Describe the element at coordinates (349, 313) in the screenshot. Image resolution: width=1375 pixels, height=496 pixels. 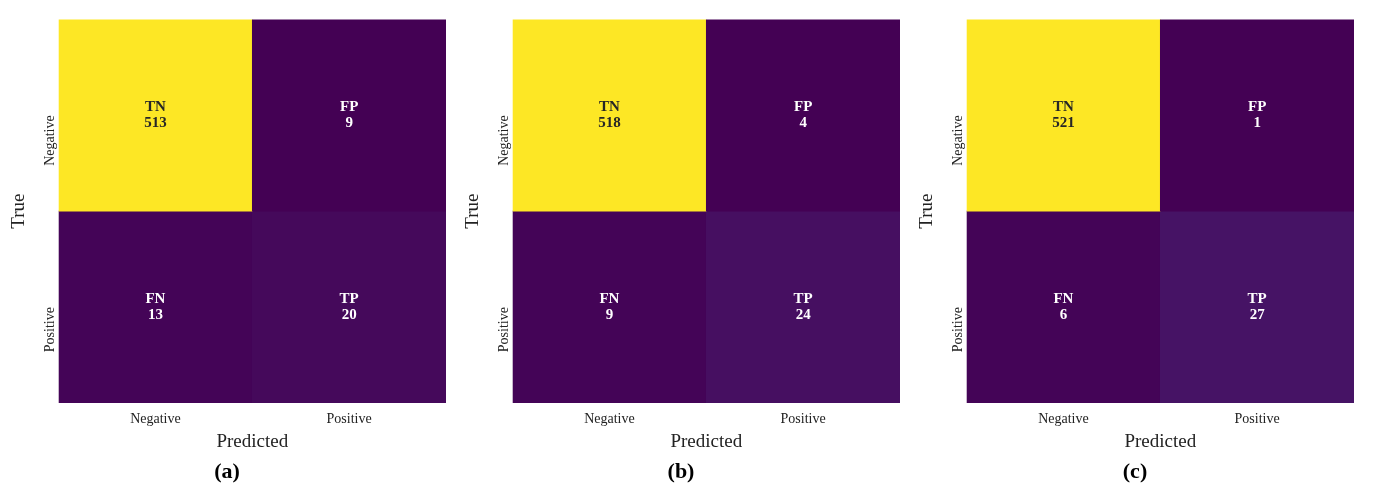
I see `data-label: 20` at that location.